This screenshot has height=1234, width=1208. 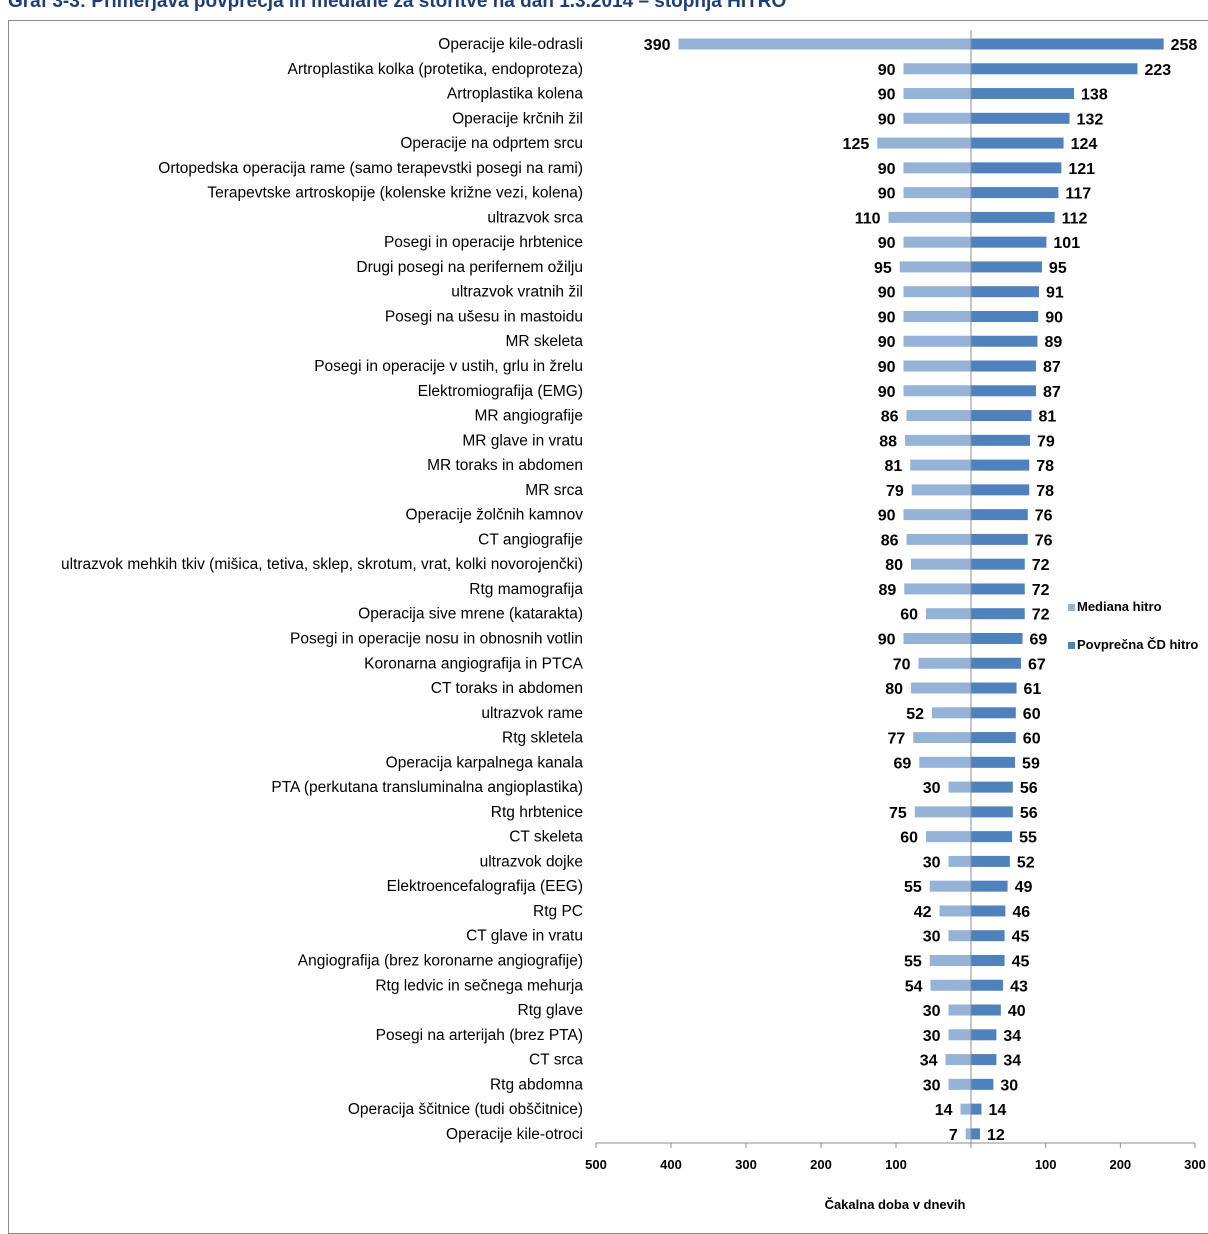 What do you see at coordinates (522, 440) in the screenshot?
I see `category-label: MR glave in vratu` at bounding box center [522, 440].